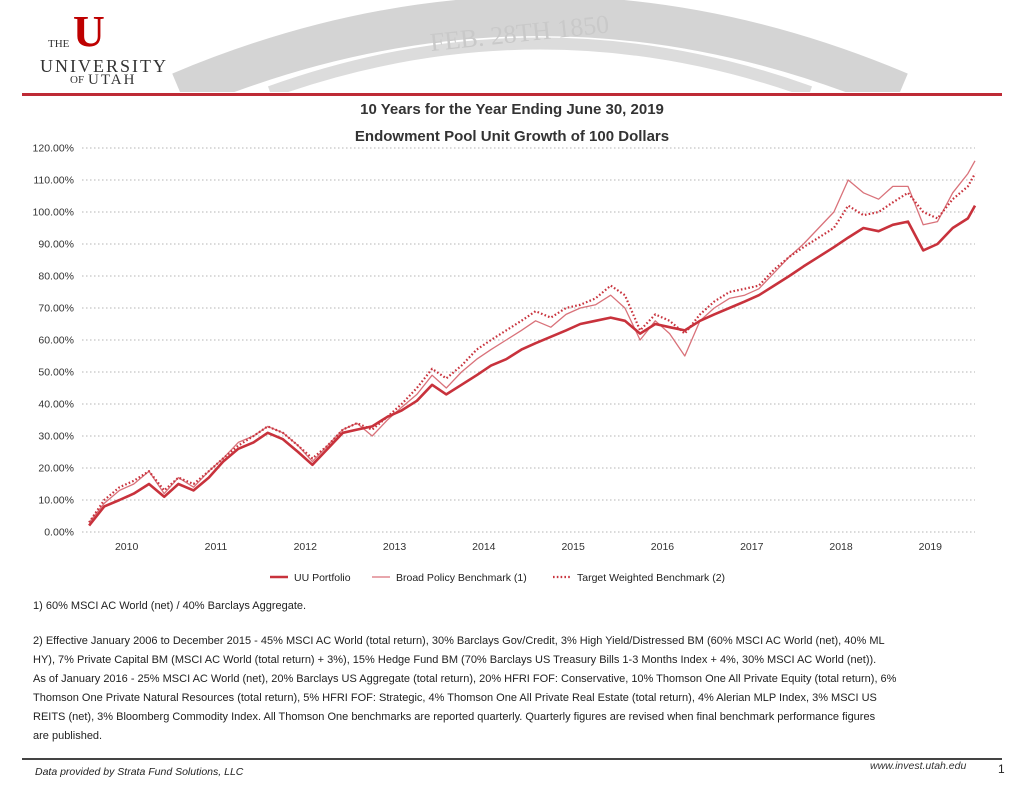 This screenshot has height=794, width=1024. I want to click on legend-label: Target Weighted Benchmark (2), so click(651, 578).